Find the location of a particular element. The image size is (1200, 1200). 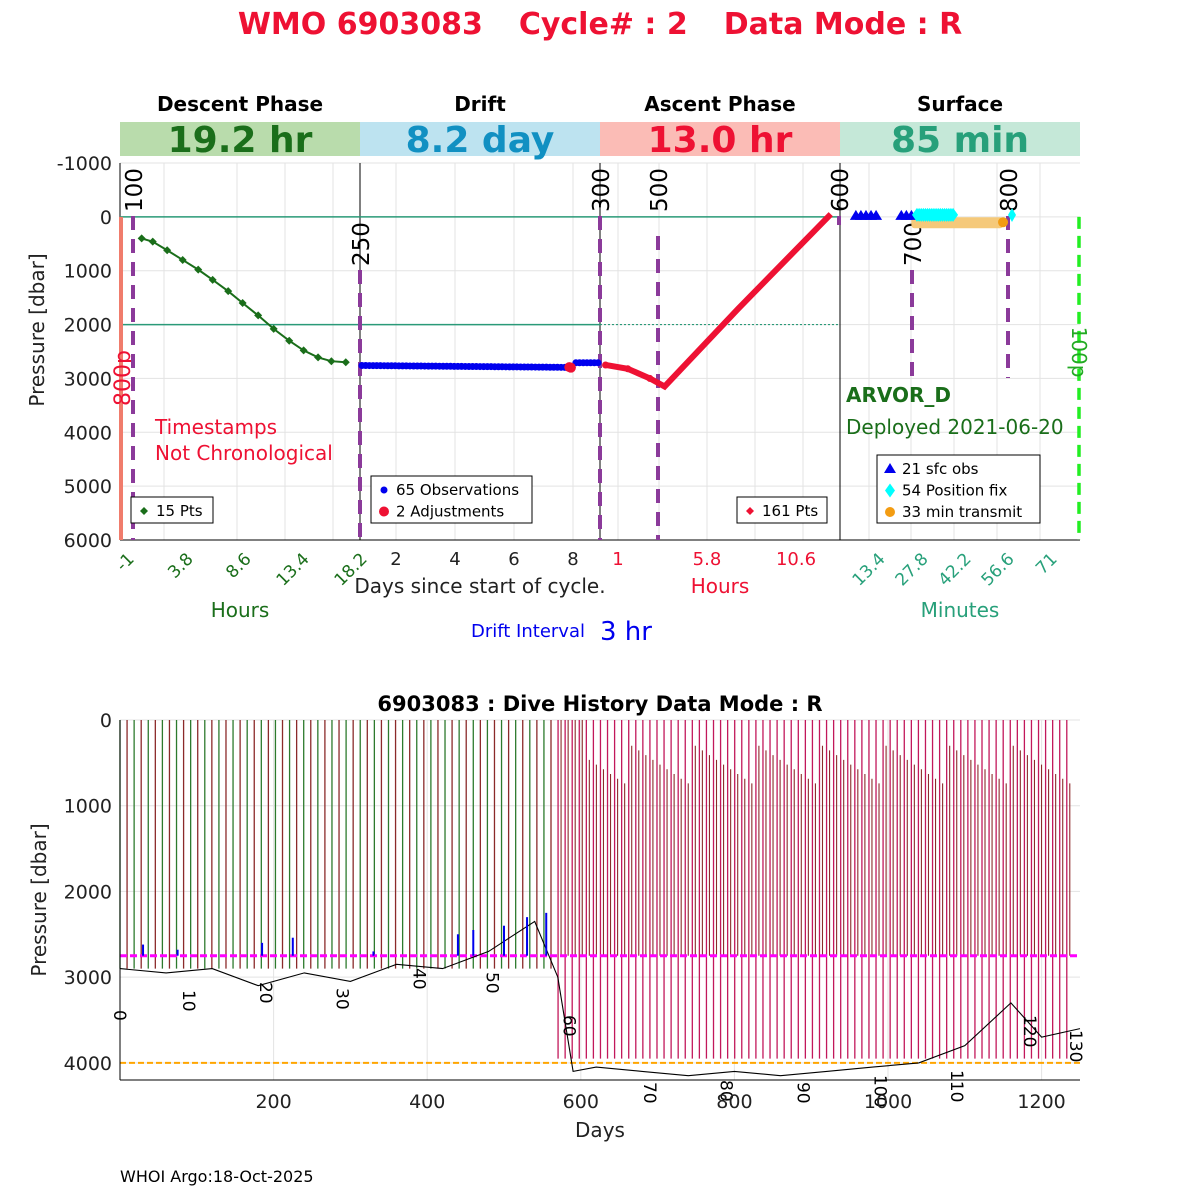

drift-interval-label: Drift Interval is located at coordinates (528, 631).